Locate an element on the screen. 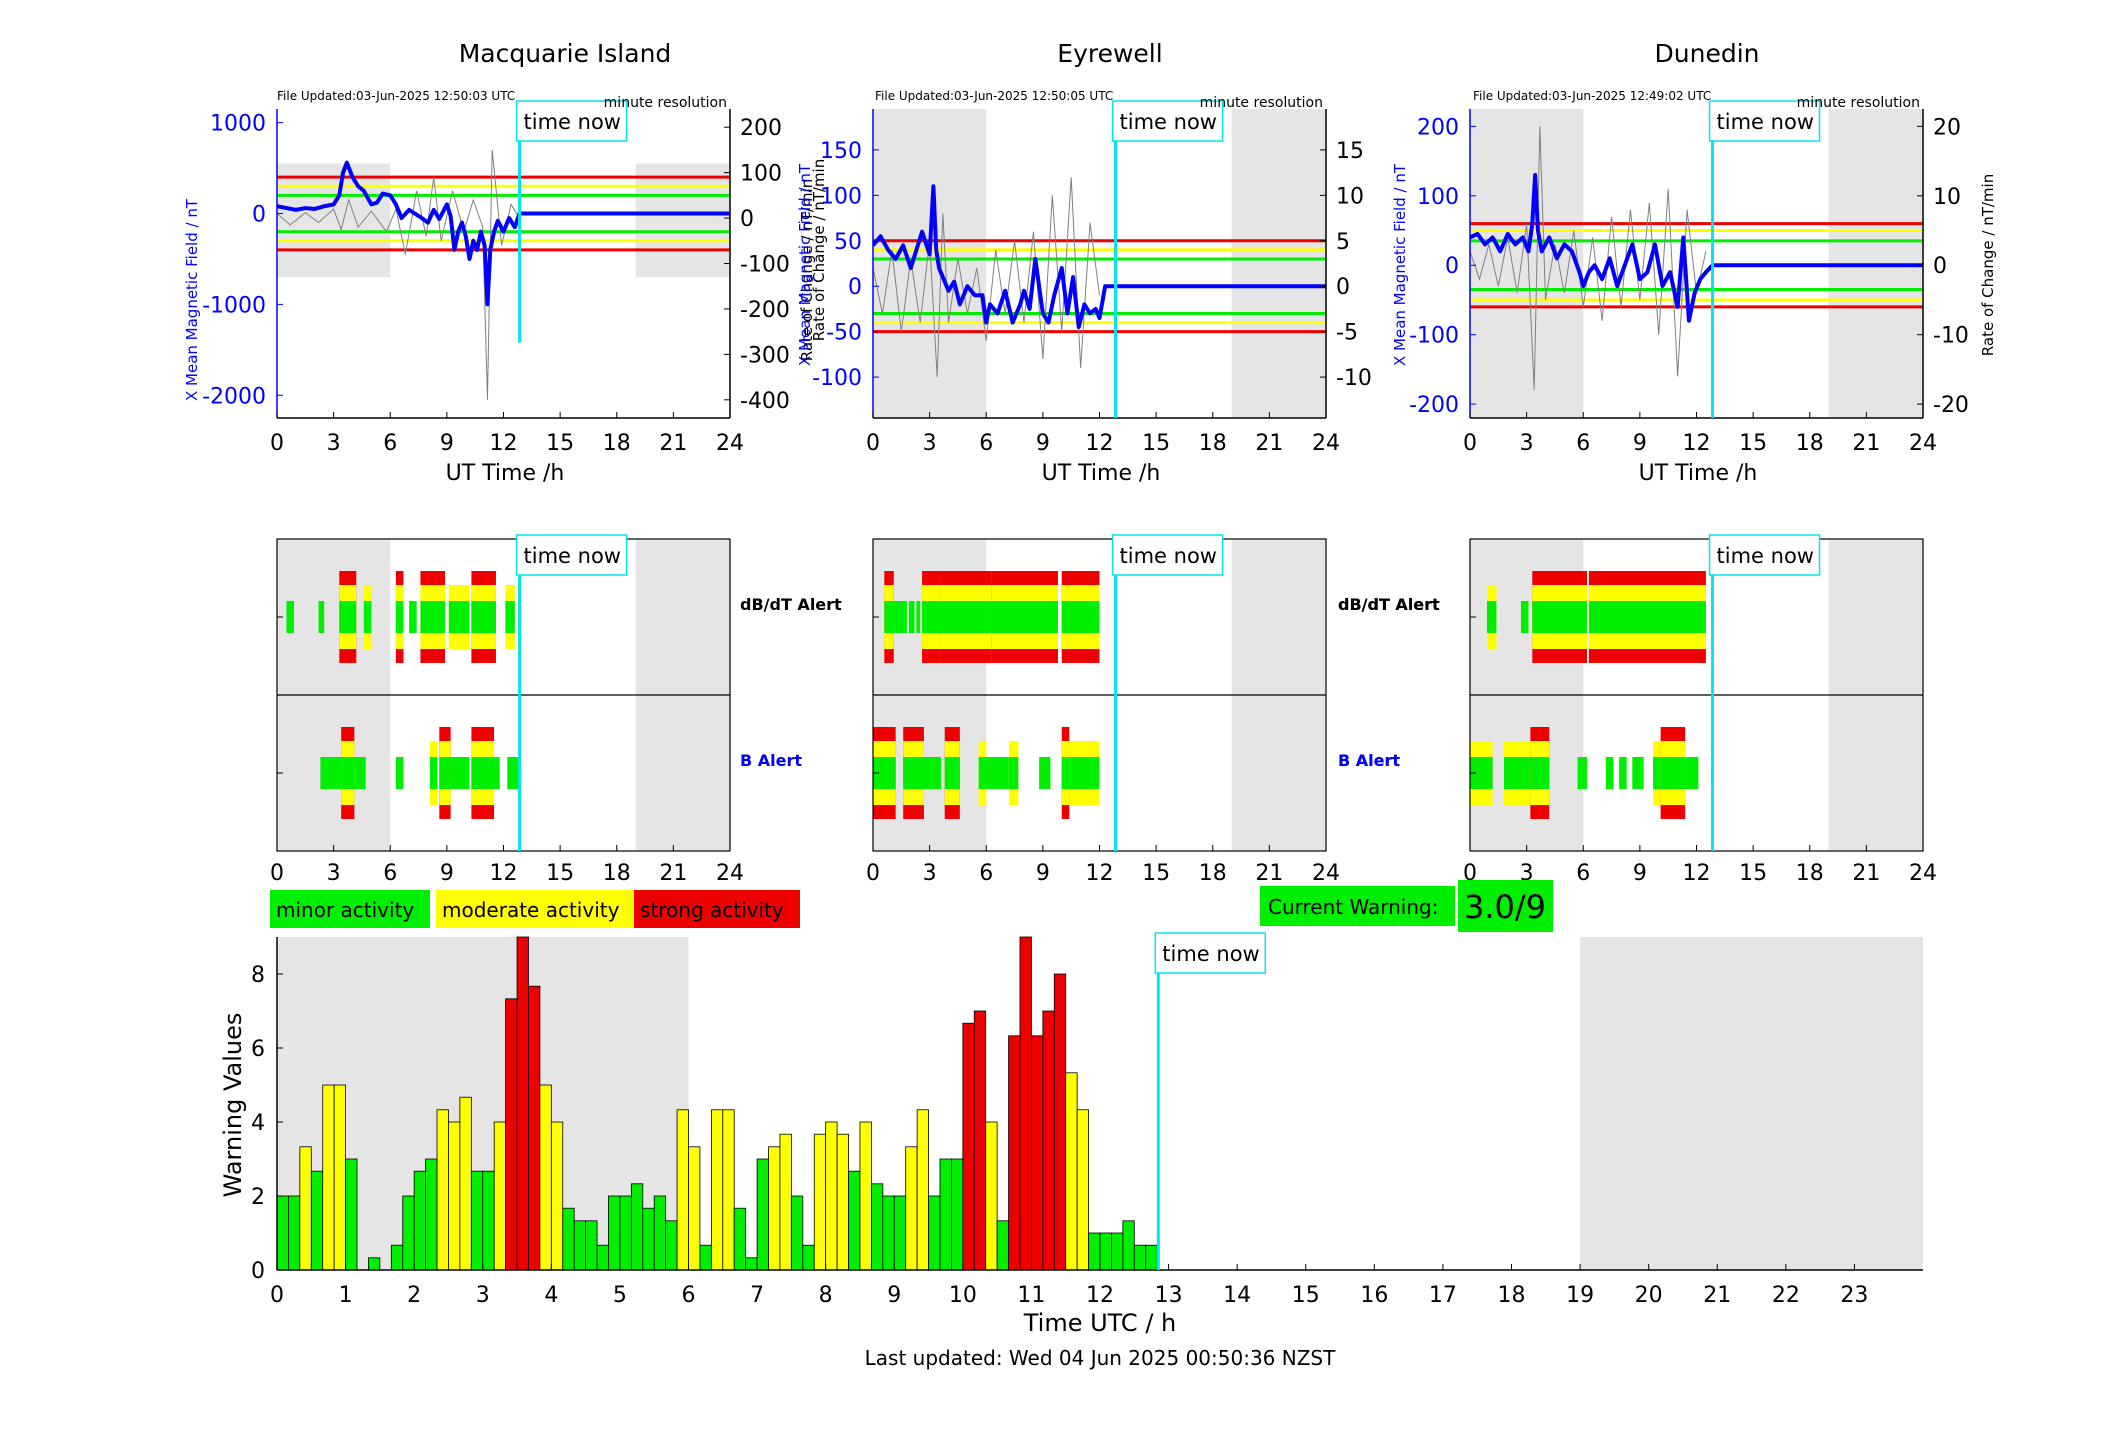 Image resolution: width=2117 pixels, height=1437 pixels. current-warning-value-box is located at coordinates (1505, 906).